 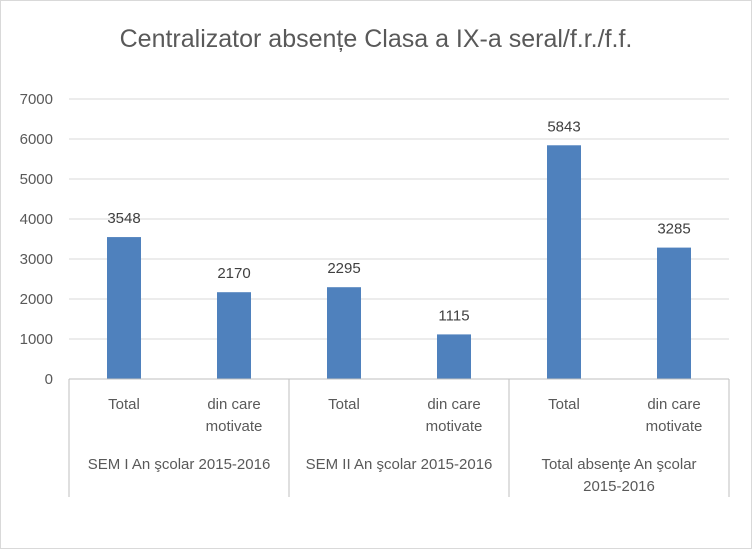 What do you see at coordinates (563, 126) in the screenshot?
I see `data-label: 5843` at bounding box center [563, 126].